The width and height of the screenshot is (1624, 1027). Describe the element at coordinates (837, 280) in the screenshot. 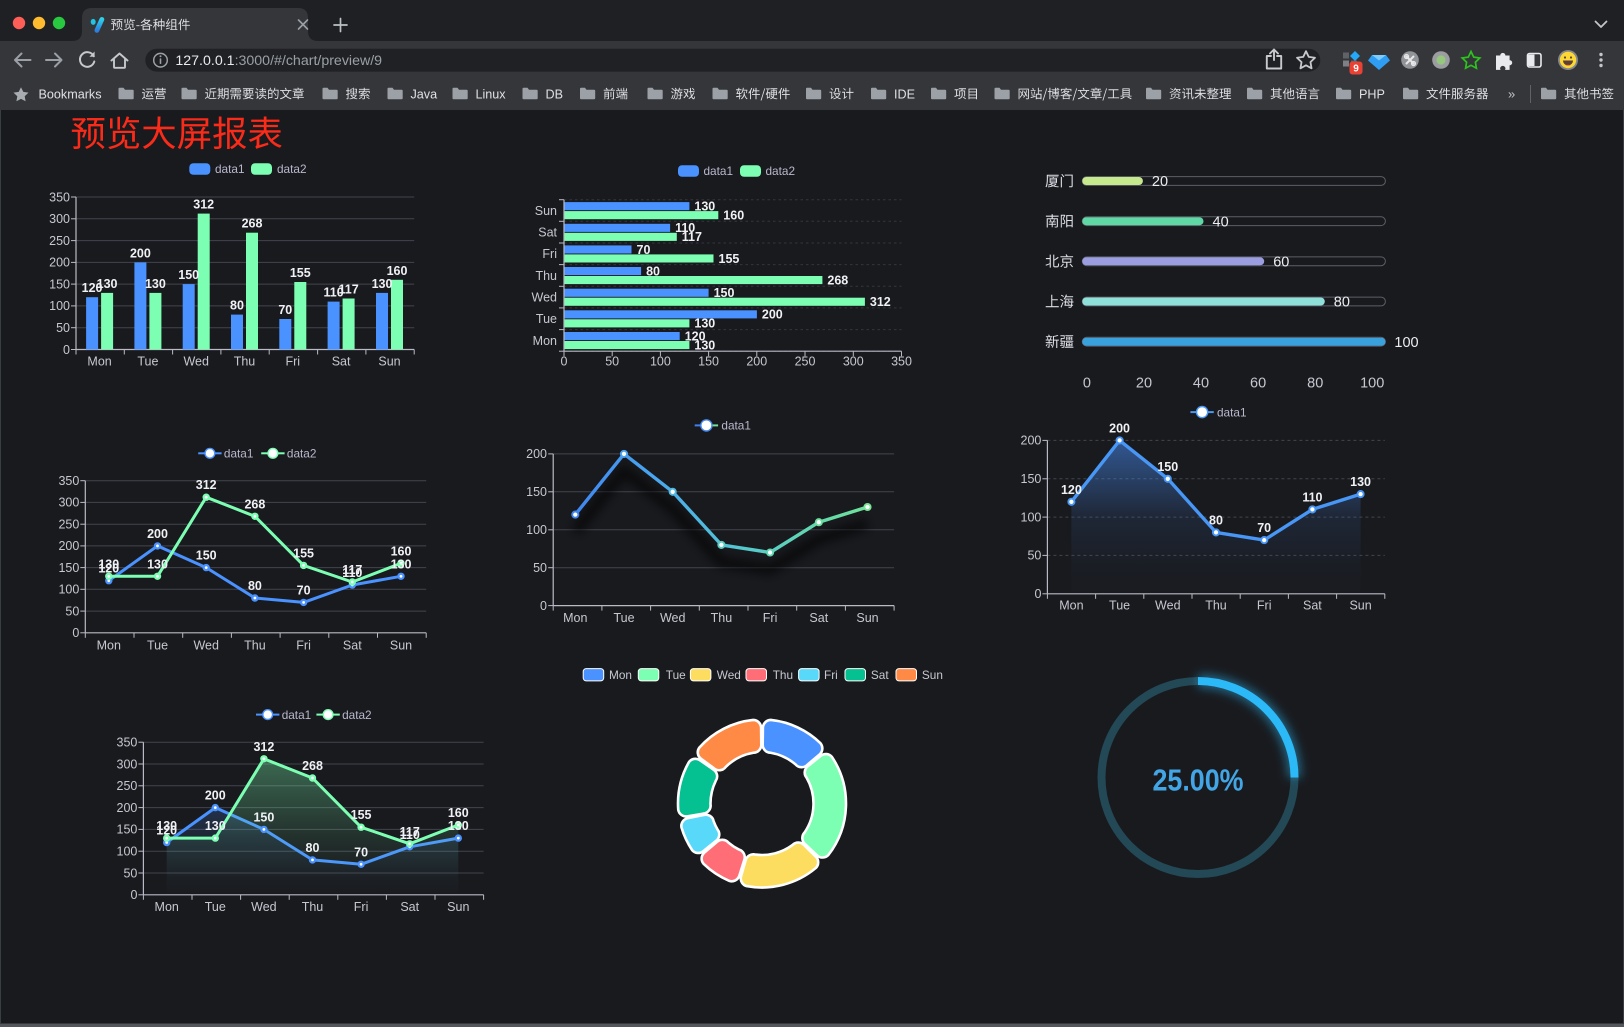

I see `svg-text: 268` at that location.